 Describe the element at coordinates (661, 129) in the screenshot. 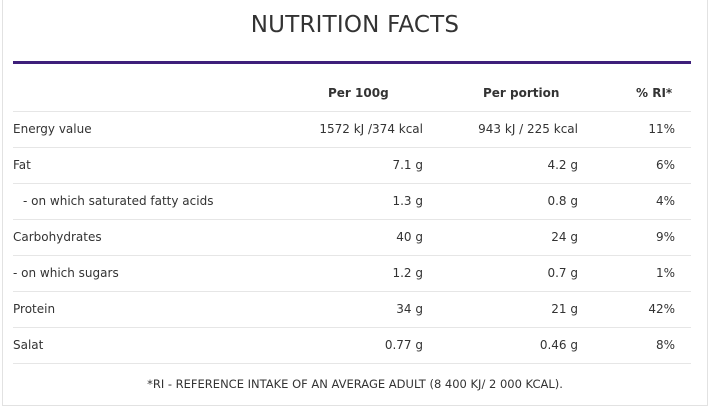

I see `ri-value: 11%` at that location.